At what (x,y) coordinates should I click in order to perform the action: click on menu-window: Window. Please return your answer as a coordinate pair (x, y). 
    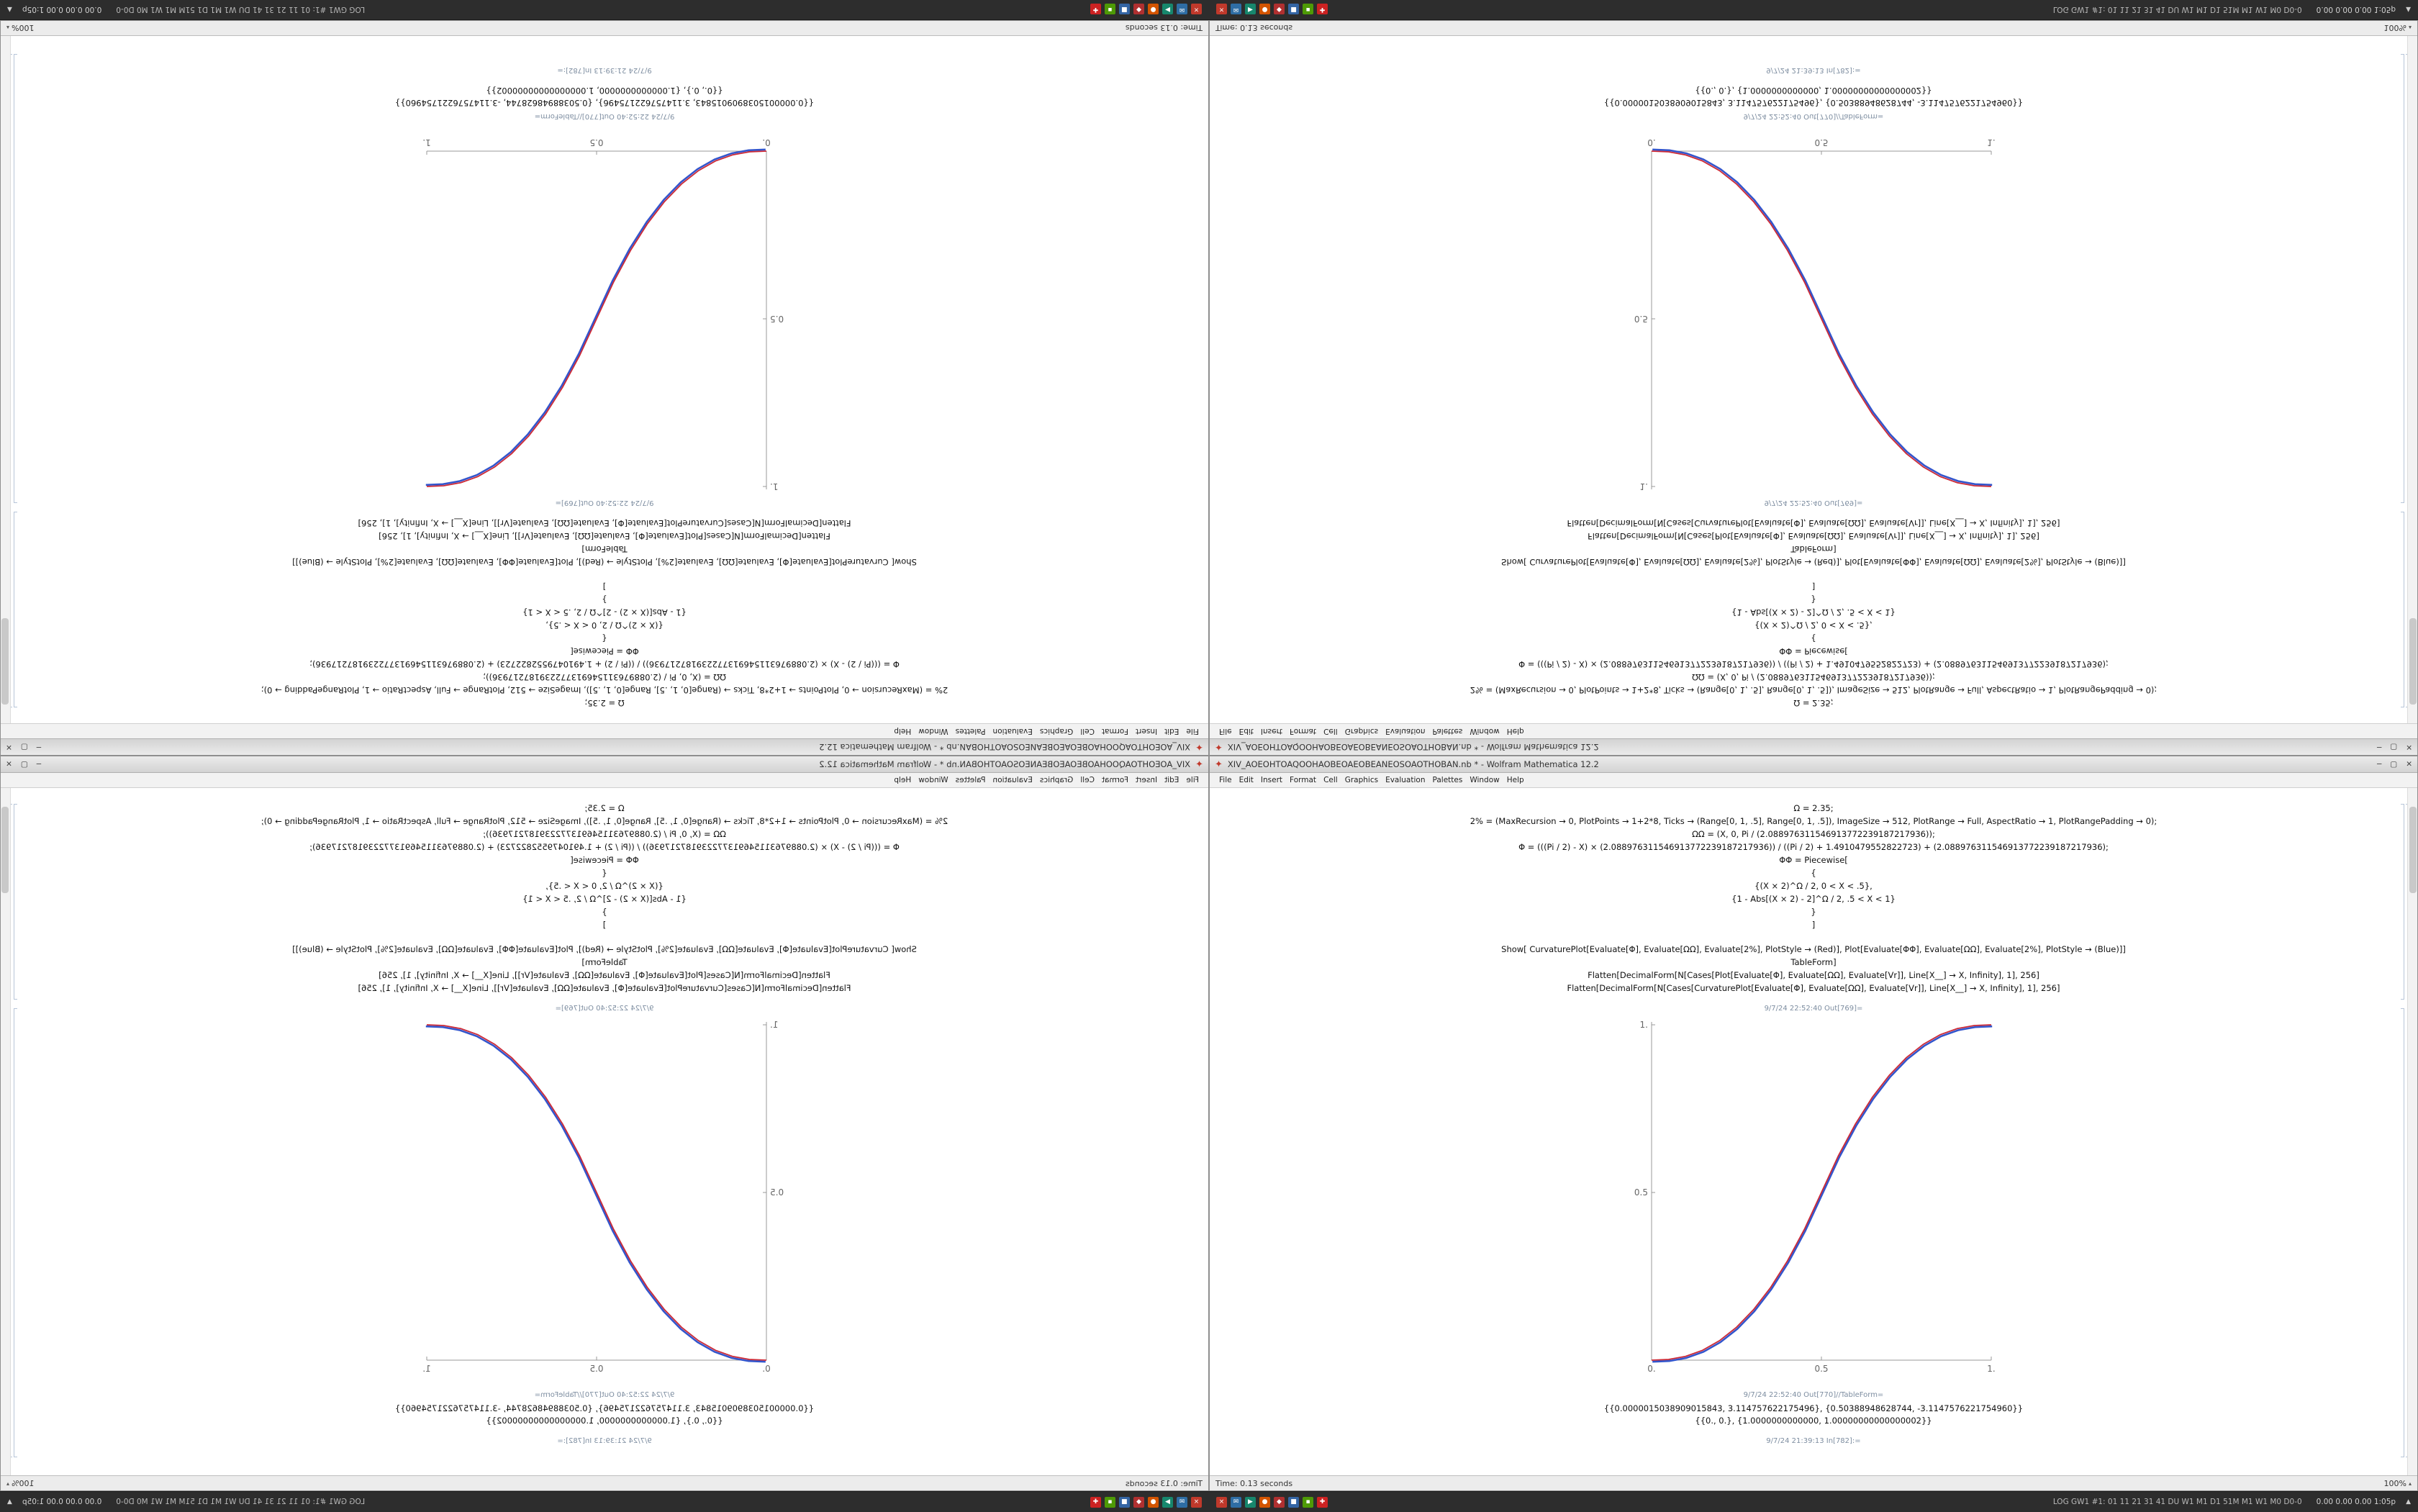
    Looking at the image, I should click on (1485, 780).